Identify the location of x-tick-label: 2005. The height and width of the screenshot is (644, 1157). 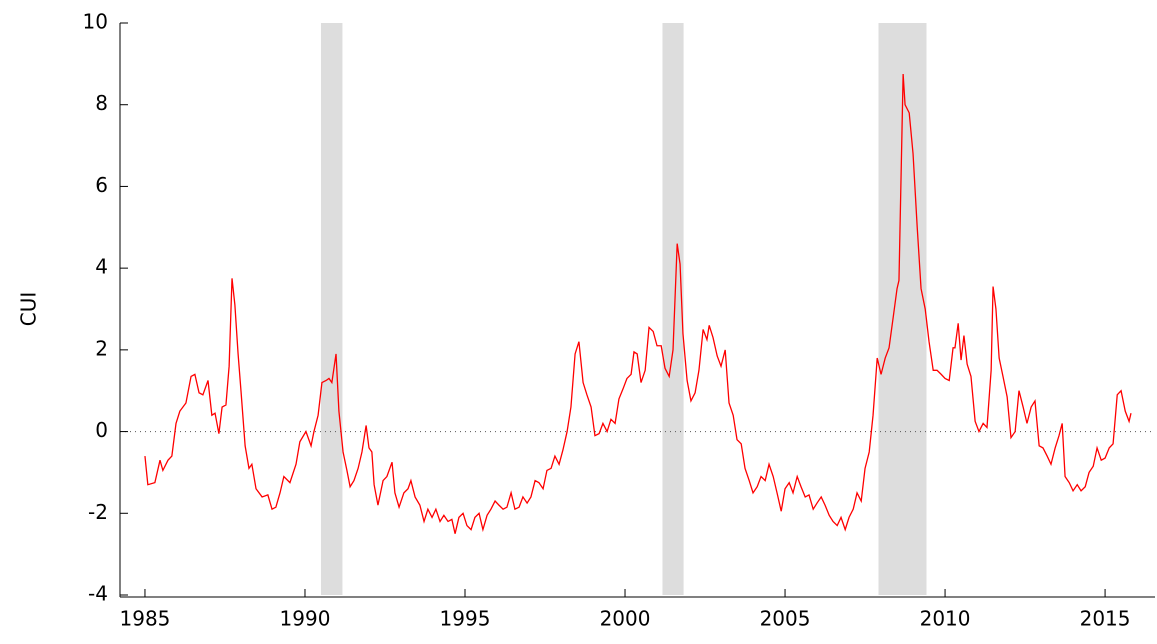
(785, 619).